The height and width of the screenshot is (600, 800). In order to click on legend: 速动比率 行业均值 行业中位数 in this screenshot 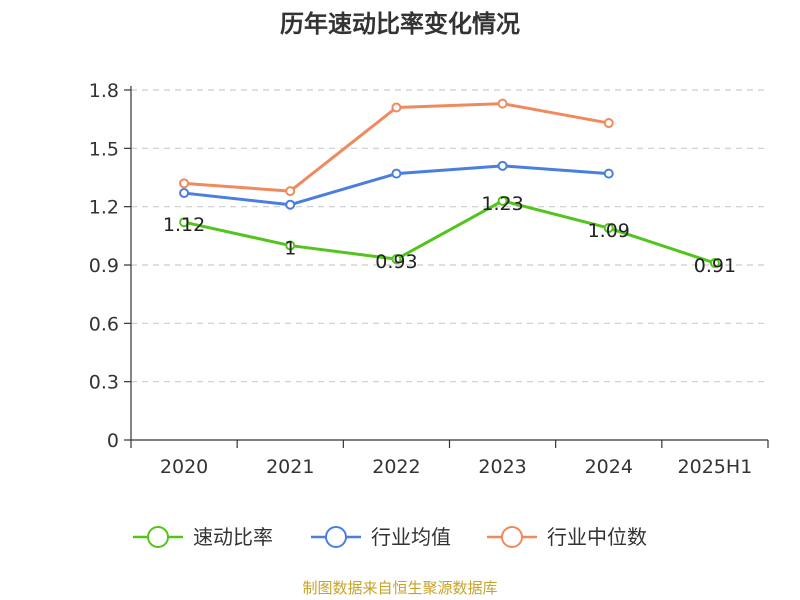, I will do `click(390, 537)`.